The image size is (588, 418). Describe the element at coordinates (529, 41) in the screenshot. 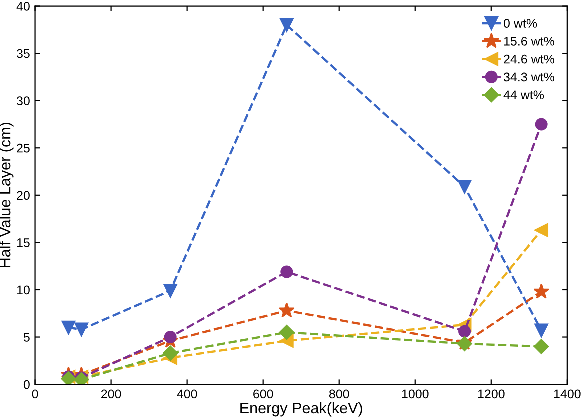

I see `legend-label: 15.6 wt%` at that location.